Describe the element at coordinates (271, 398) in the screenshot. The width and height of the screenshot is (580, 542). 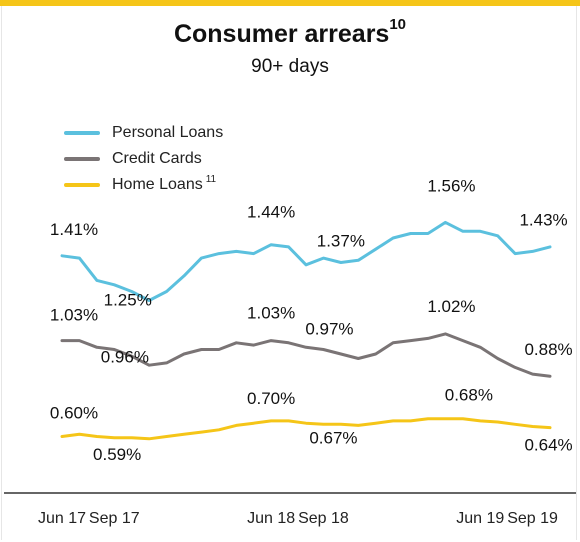
I see `data-label: 0.70%` at that location.